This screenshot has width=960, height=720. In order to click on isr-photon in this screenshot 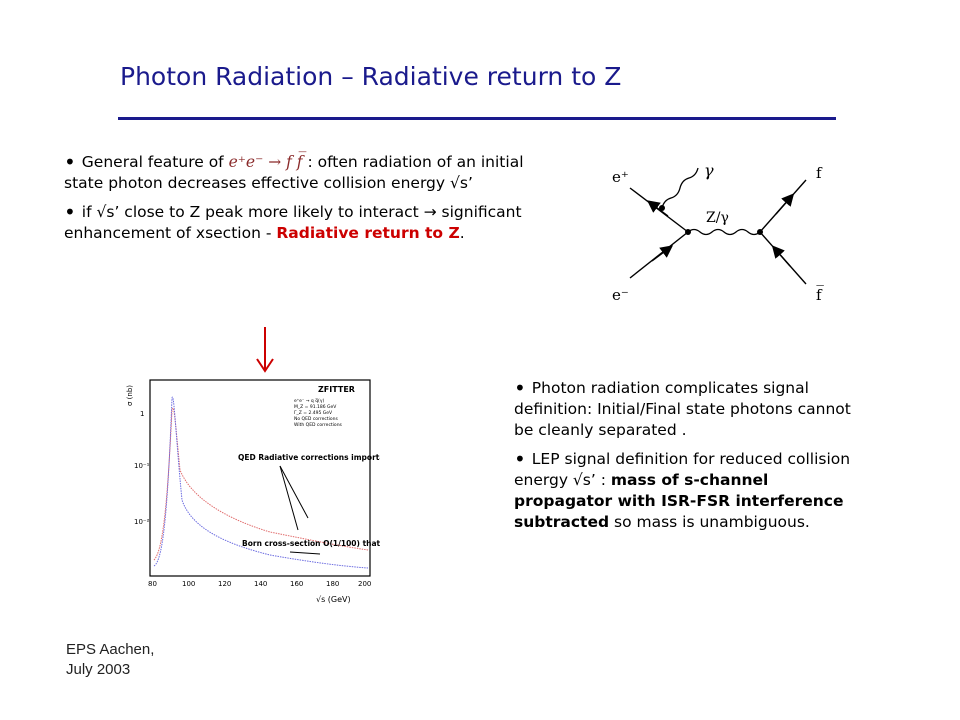, I will do `click(680, 188)`.